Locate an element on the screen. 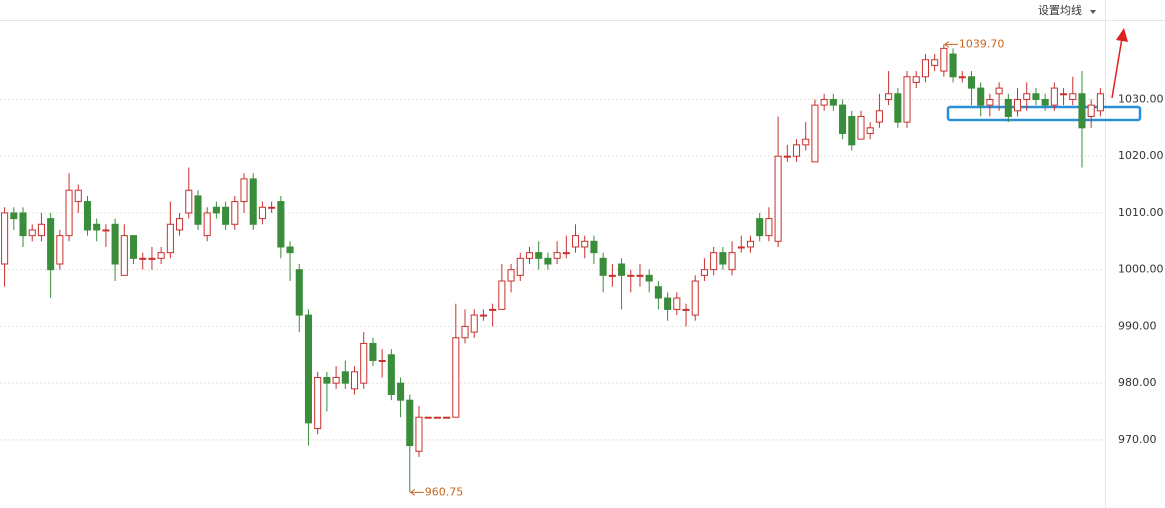  y-tick-label: 990.00 is located at coordinates (1137, 325).